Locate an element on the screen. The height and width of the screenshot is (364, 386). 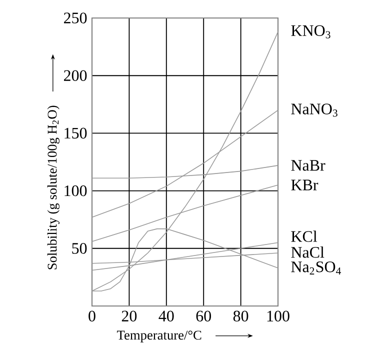
series-label: NaCl is located at coordinates (307, 252).